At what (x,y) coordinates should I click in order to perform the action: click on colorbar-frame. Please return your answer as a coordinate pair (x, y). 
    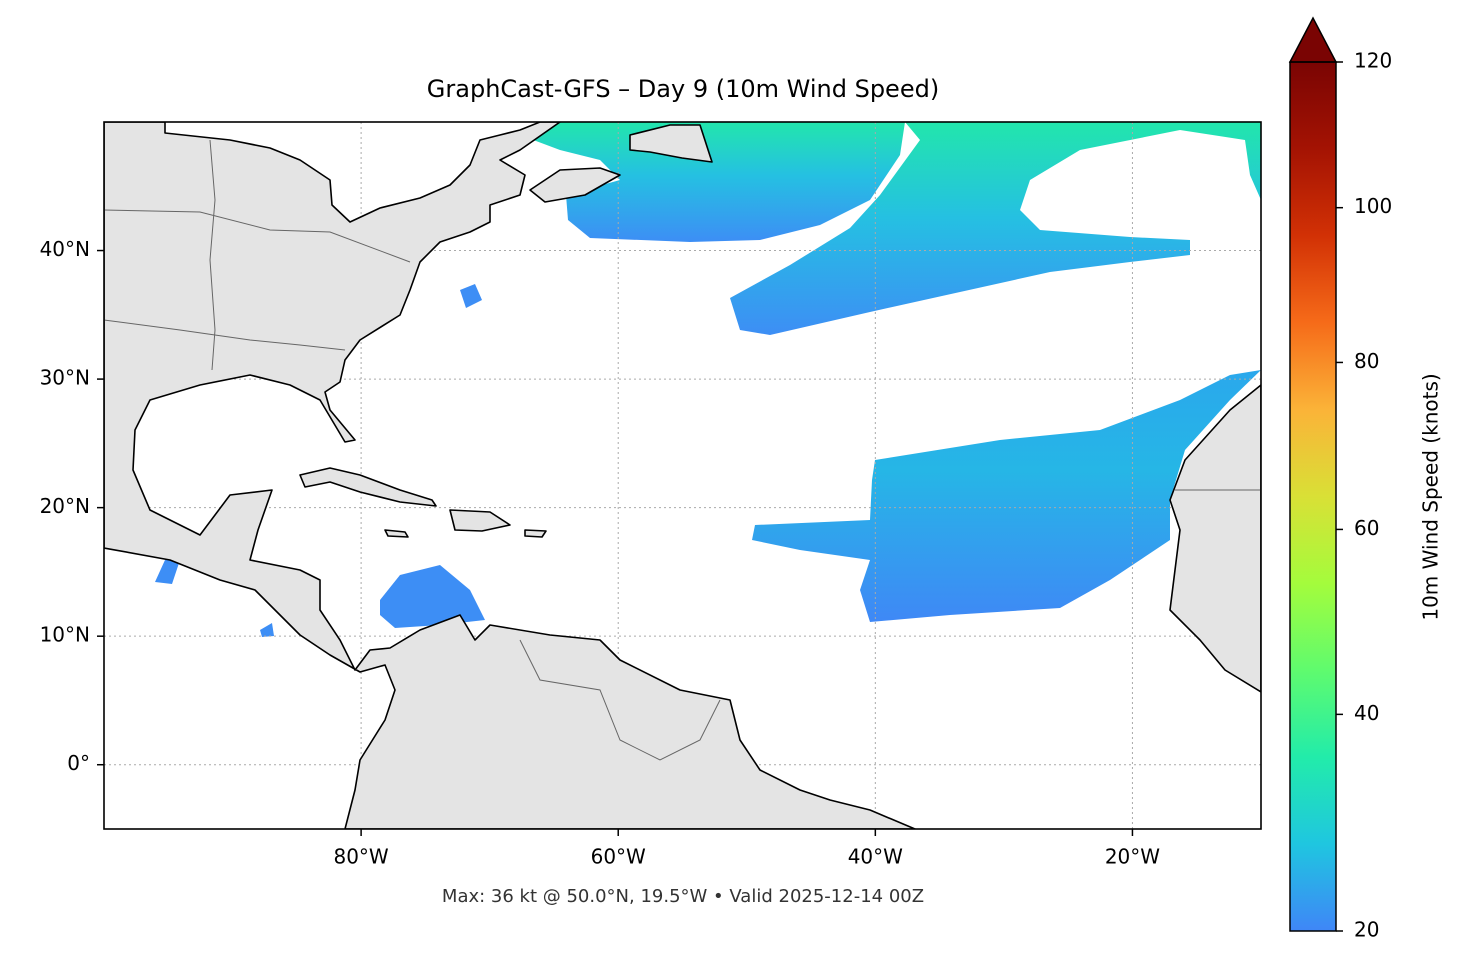
    Looking at the image, I should click on (1313, 496).